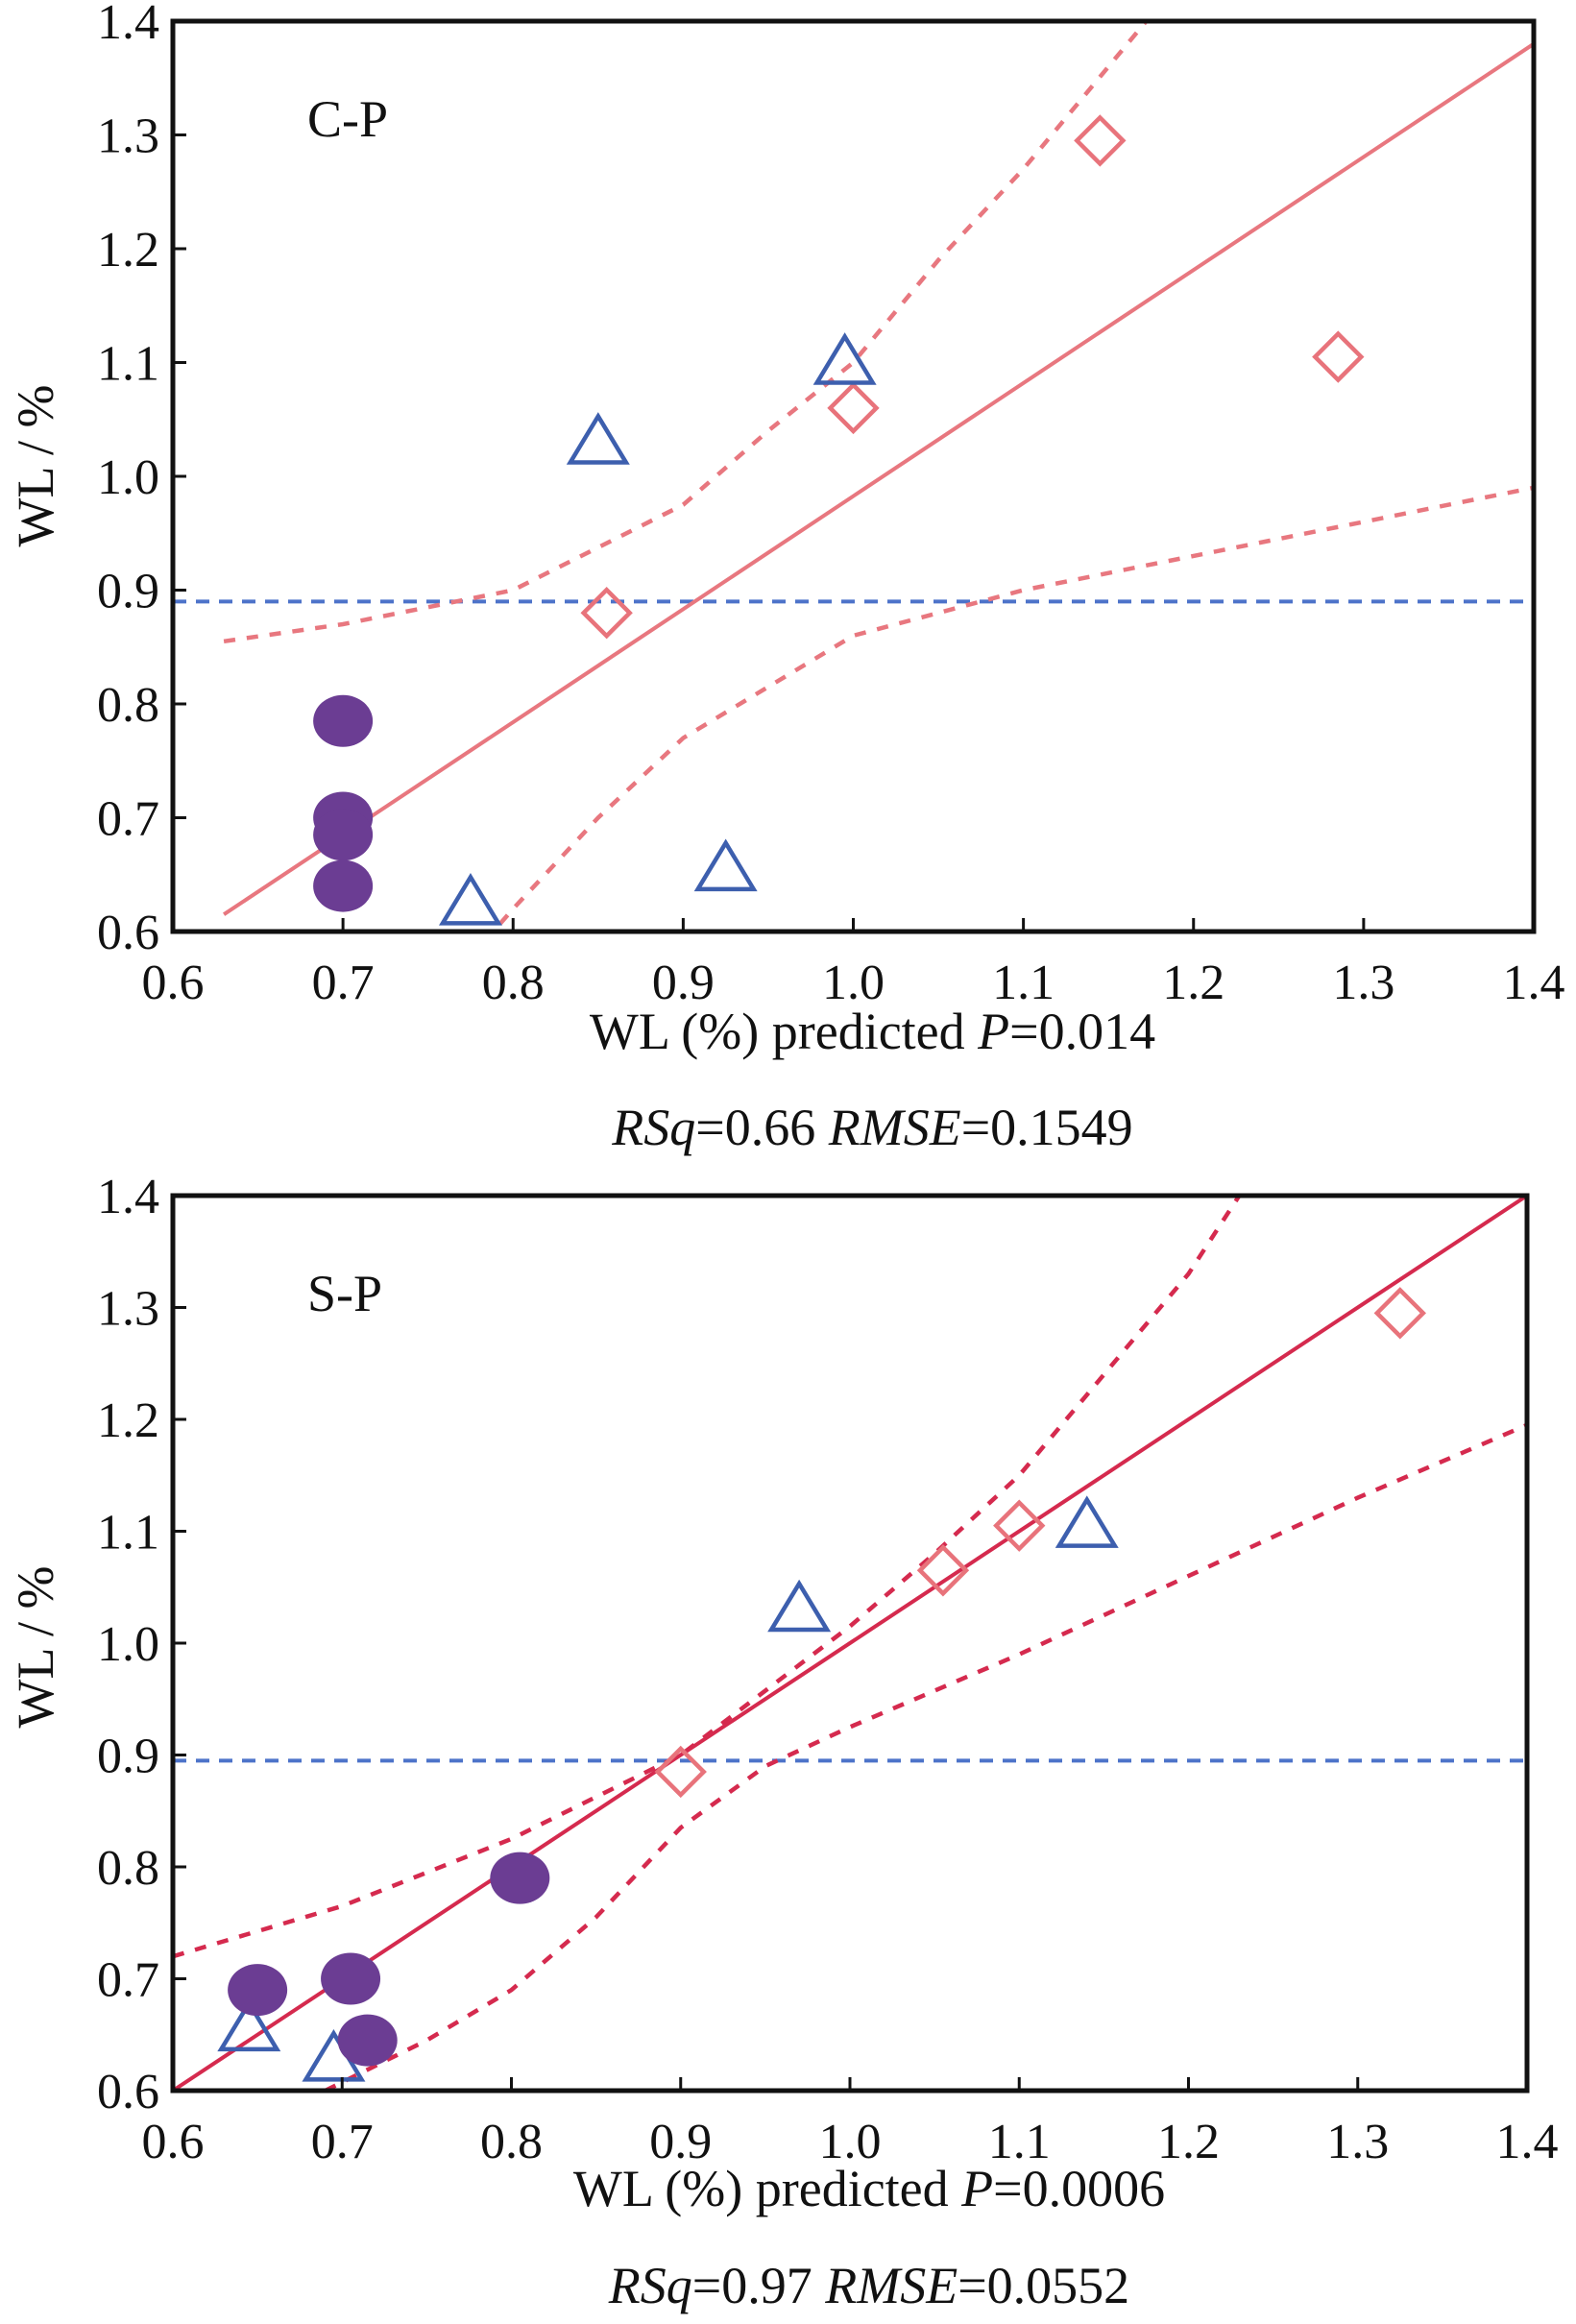 This screenshot has height=2324, width=1576. What do you see at coordinates (1012, 708) in the screenshot?
I see `lower-confidence-band` at bounding box center [1012, 708].